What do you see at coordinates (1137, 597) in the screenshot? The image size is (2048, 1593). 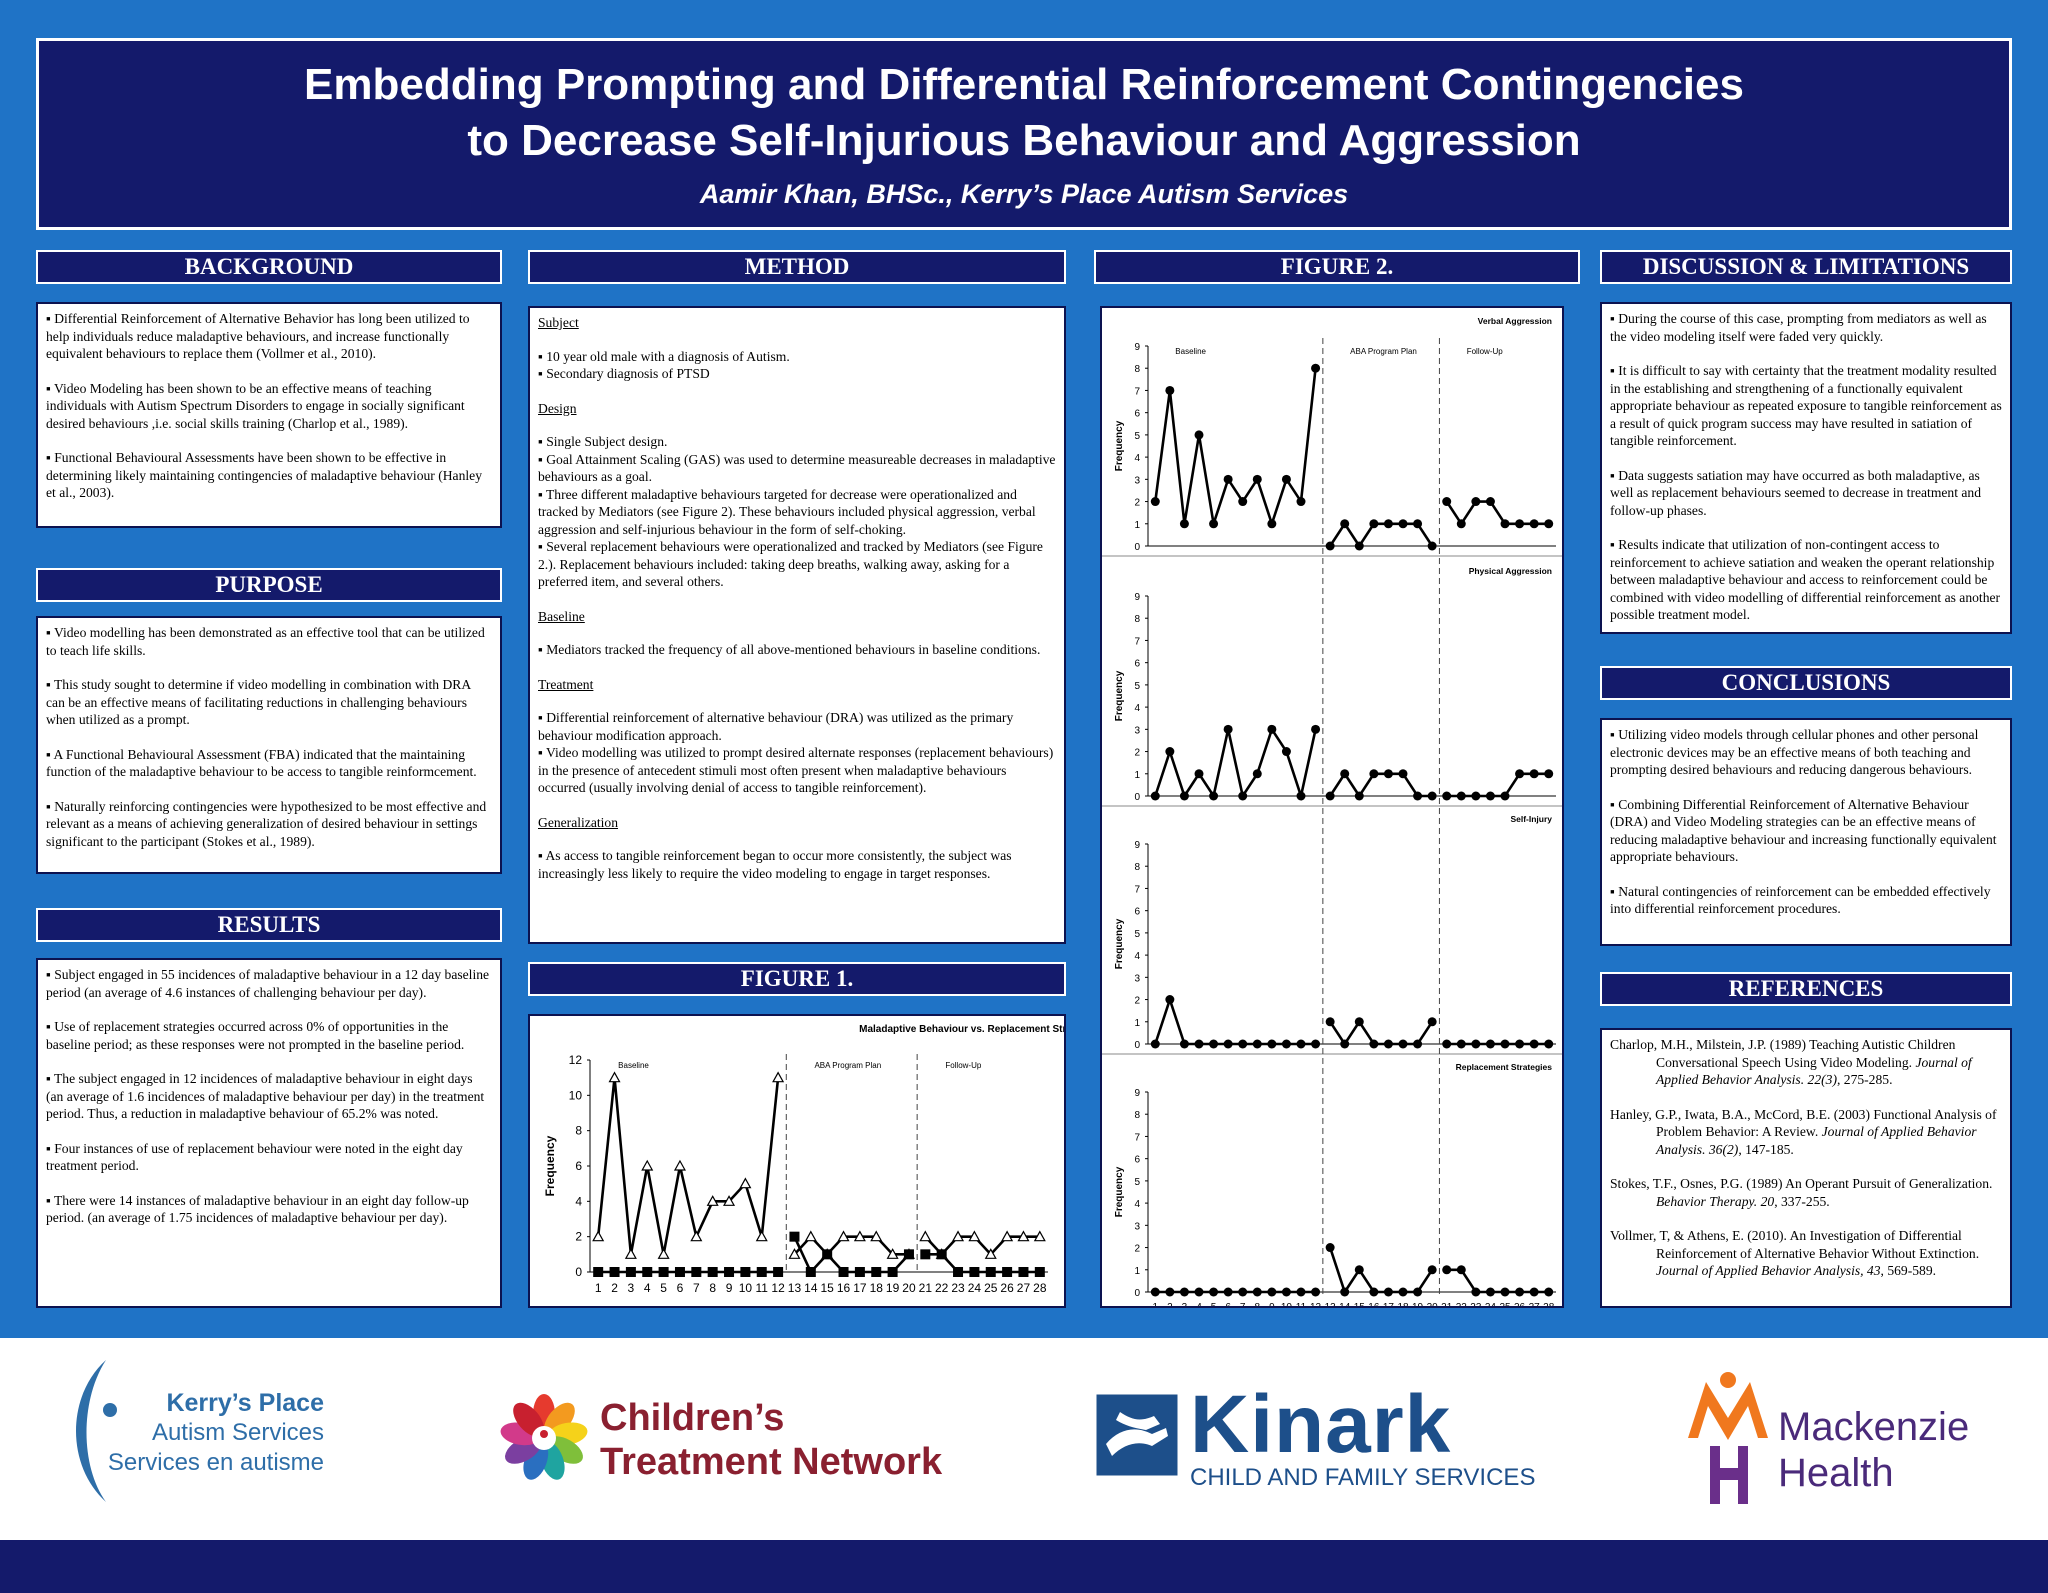 I see `y-tick-label: 9` at bounding box center [1137, 597].